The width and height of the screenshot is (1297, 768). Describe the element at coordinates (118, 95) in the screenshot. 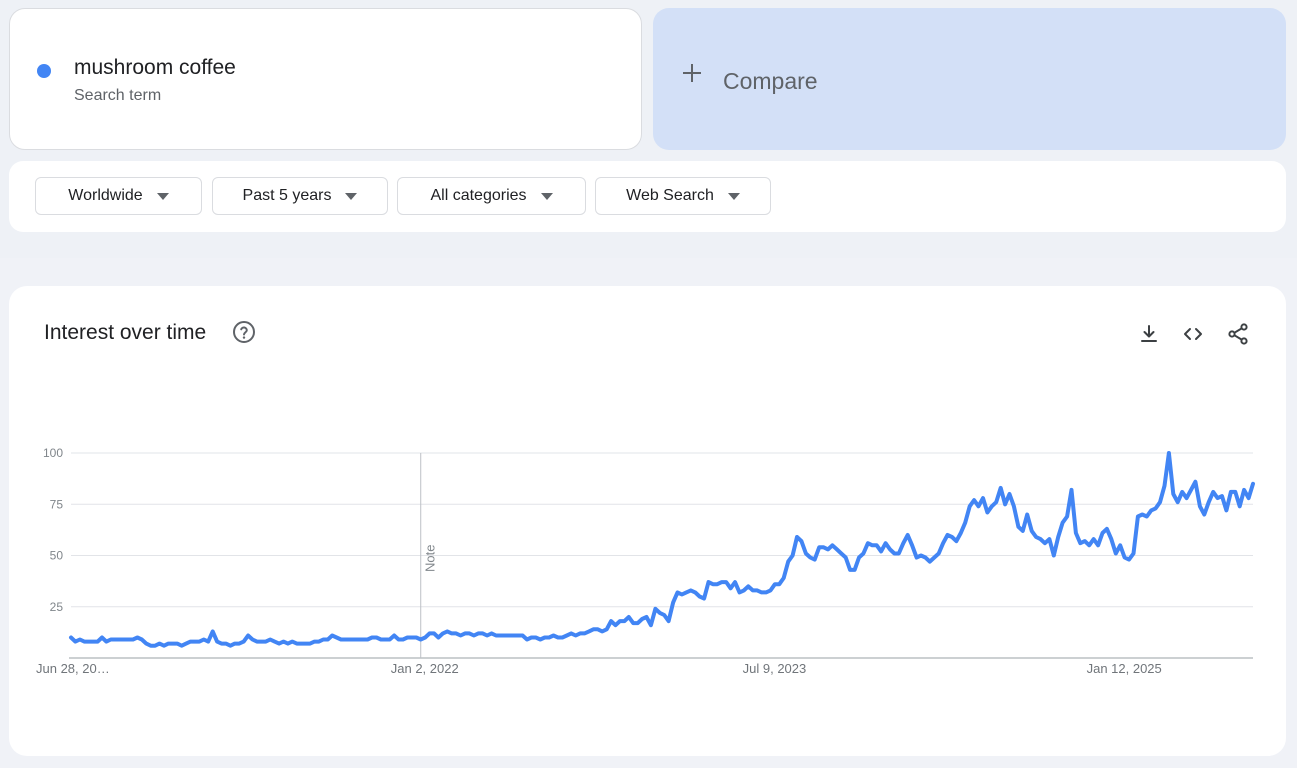

I see `search-term-subtitle: Search term` at that location.